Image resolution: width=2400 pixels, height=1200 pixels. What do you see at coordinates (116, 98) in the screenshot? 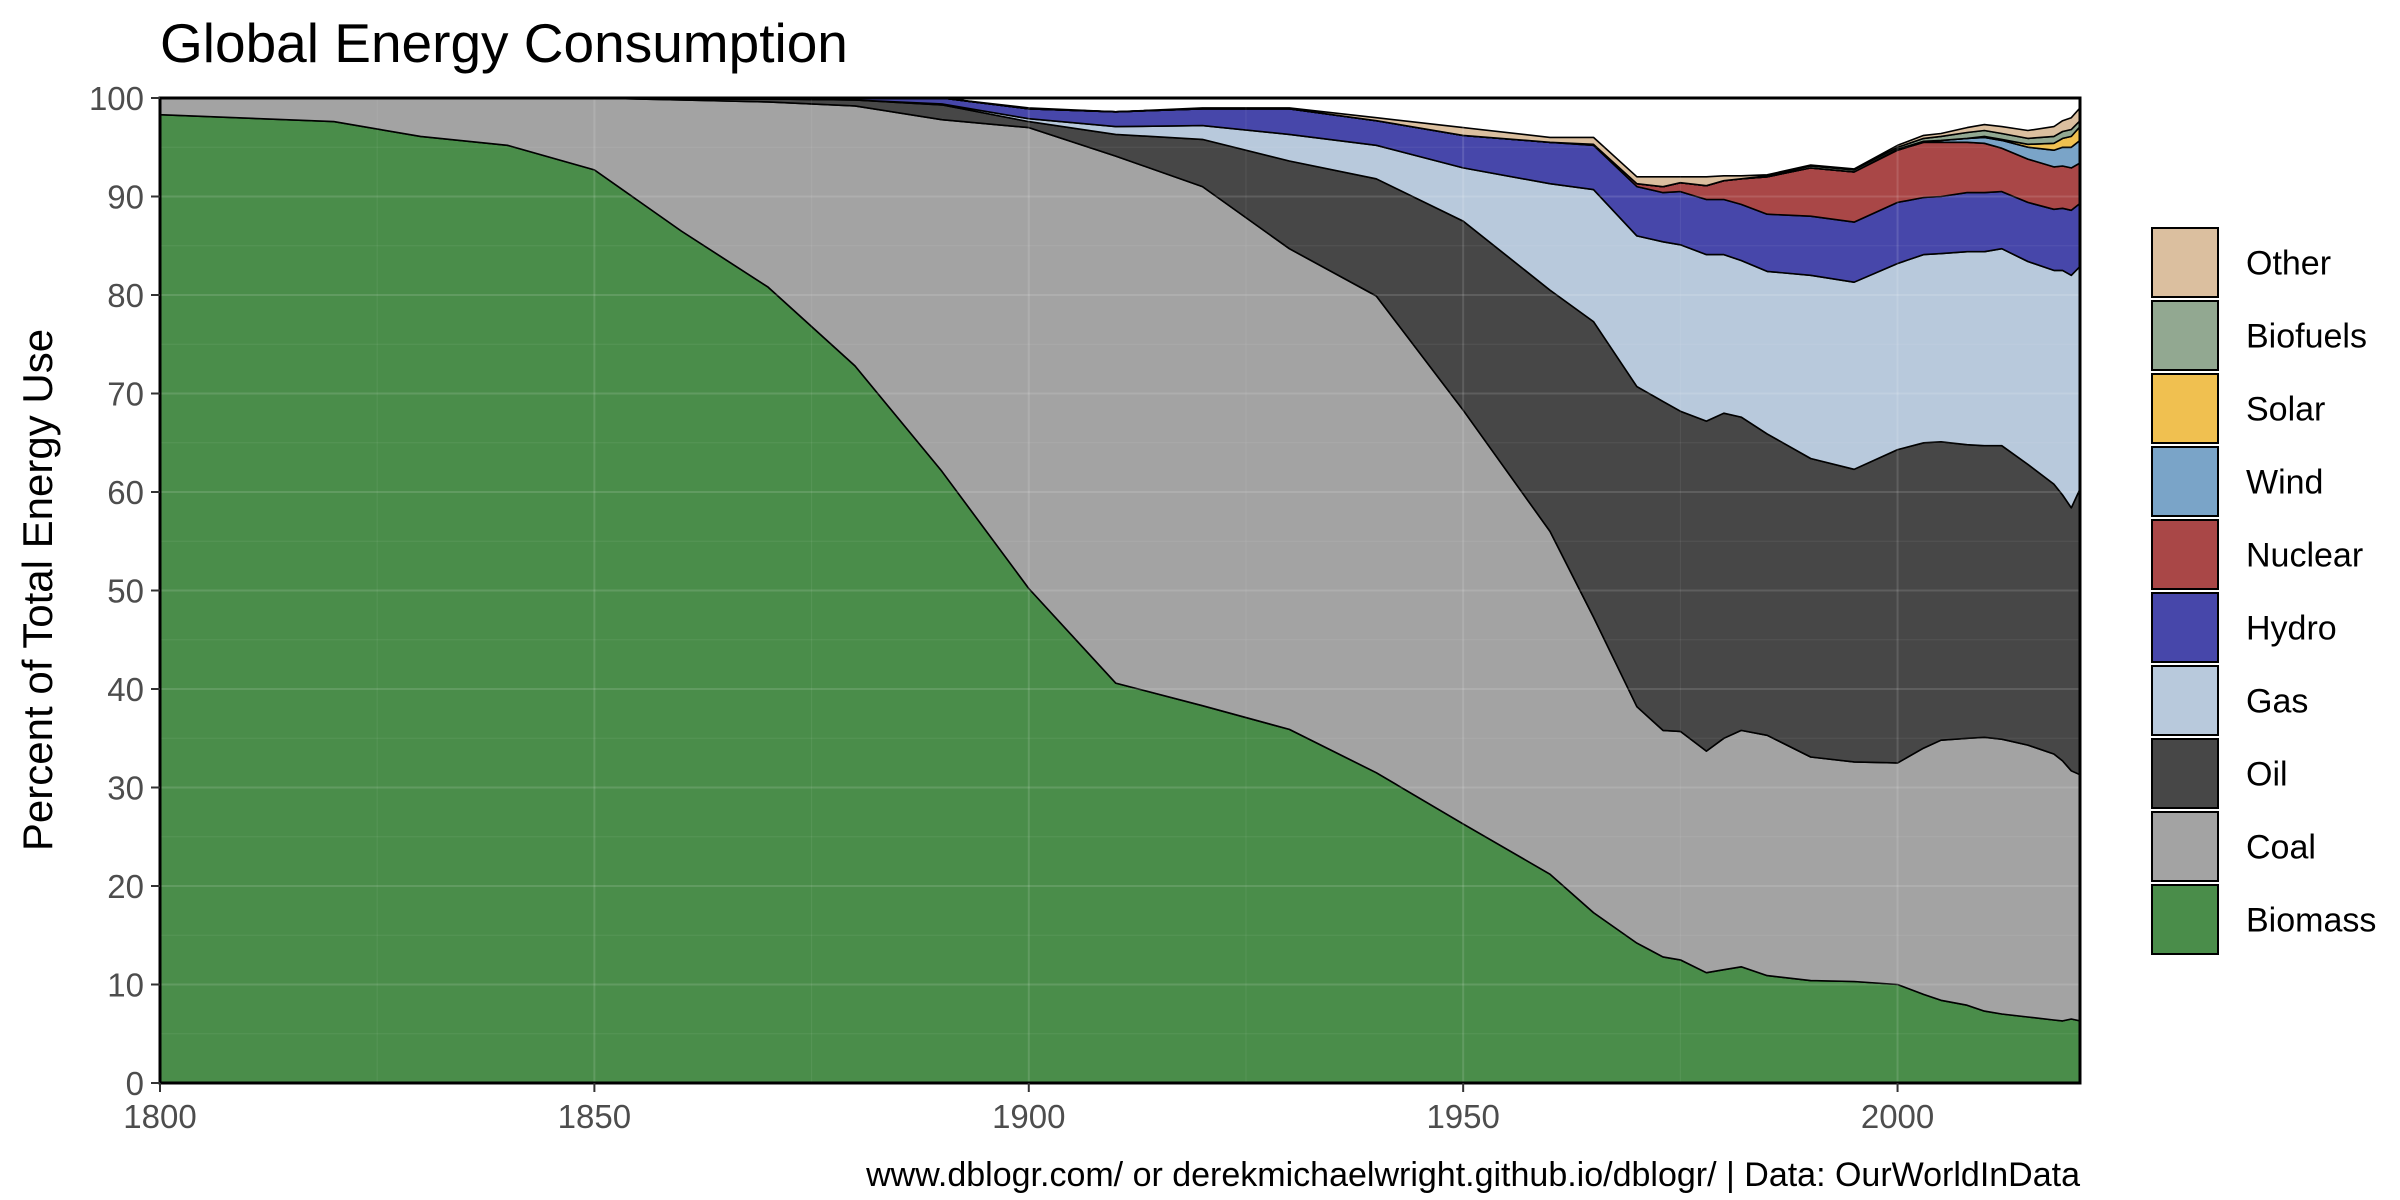
I see `y-tick-label: 100` at bounding box center [116, 98].